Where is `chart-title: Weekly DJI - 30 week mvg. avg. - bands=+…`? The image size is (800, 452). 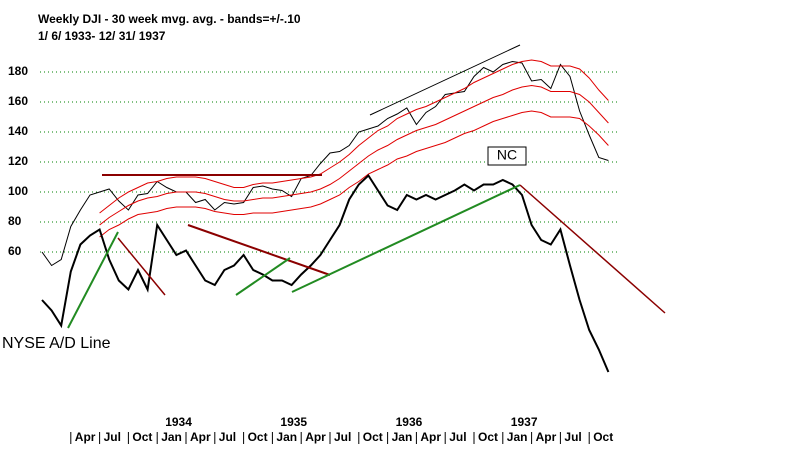
chart-title: Weekly DJI - 30 week mvg. avg. - bands=+… is located at coordinates (169, 19).